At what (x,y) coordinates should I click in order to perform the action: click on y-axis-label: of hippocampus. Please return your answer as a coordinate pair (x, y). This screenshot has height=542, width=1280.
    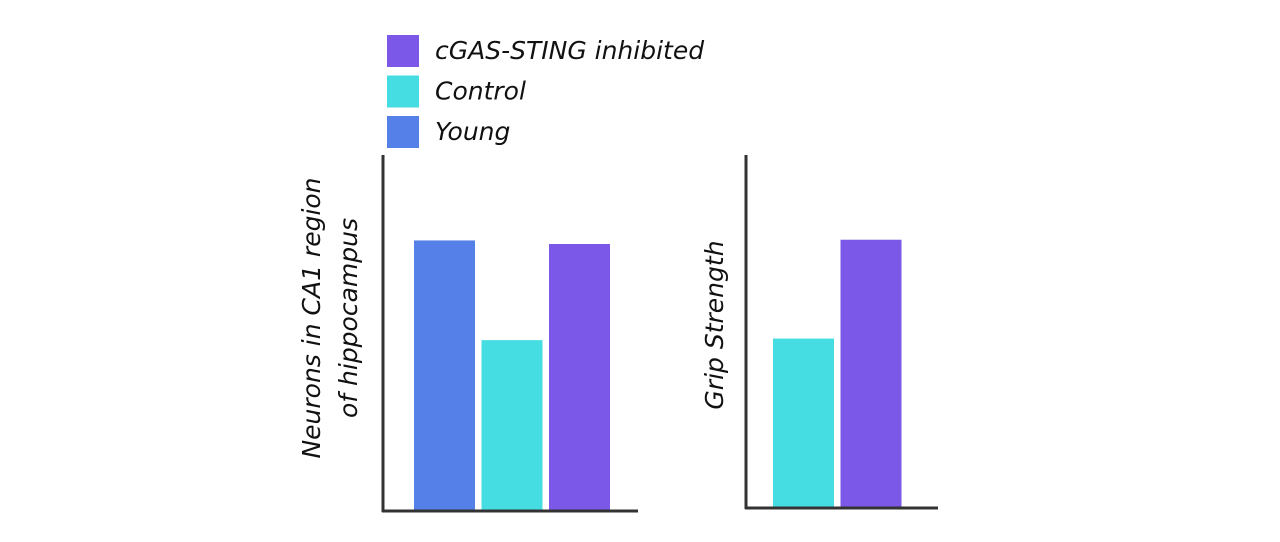
    Looking at the image, I should click on (348, 318).